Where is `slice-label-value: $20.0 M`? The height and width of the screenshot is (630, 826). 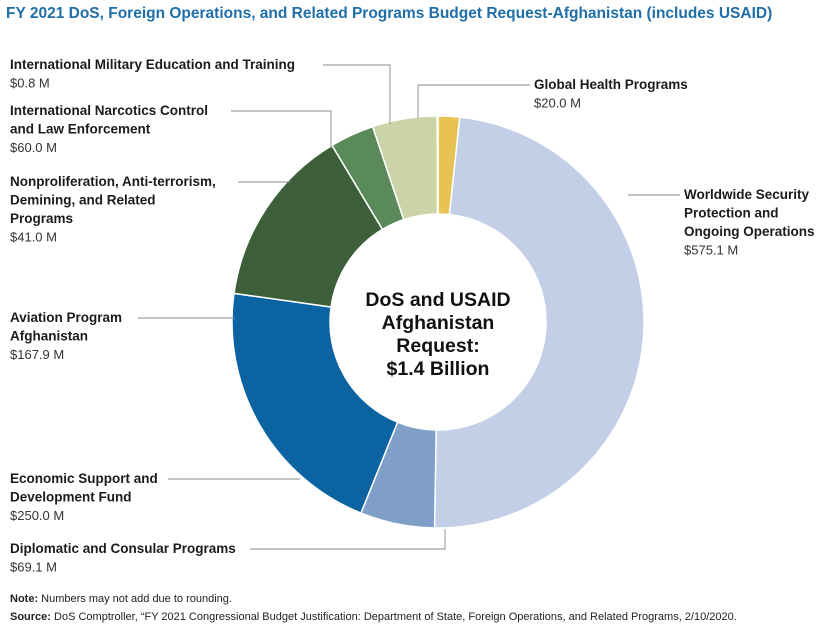 slice-label-value: $20.0 M is located at coordinates (557, 103).